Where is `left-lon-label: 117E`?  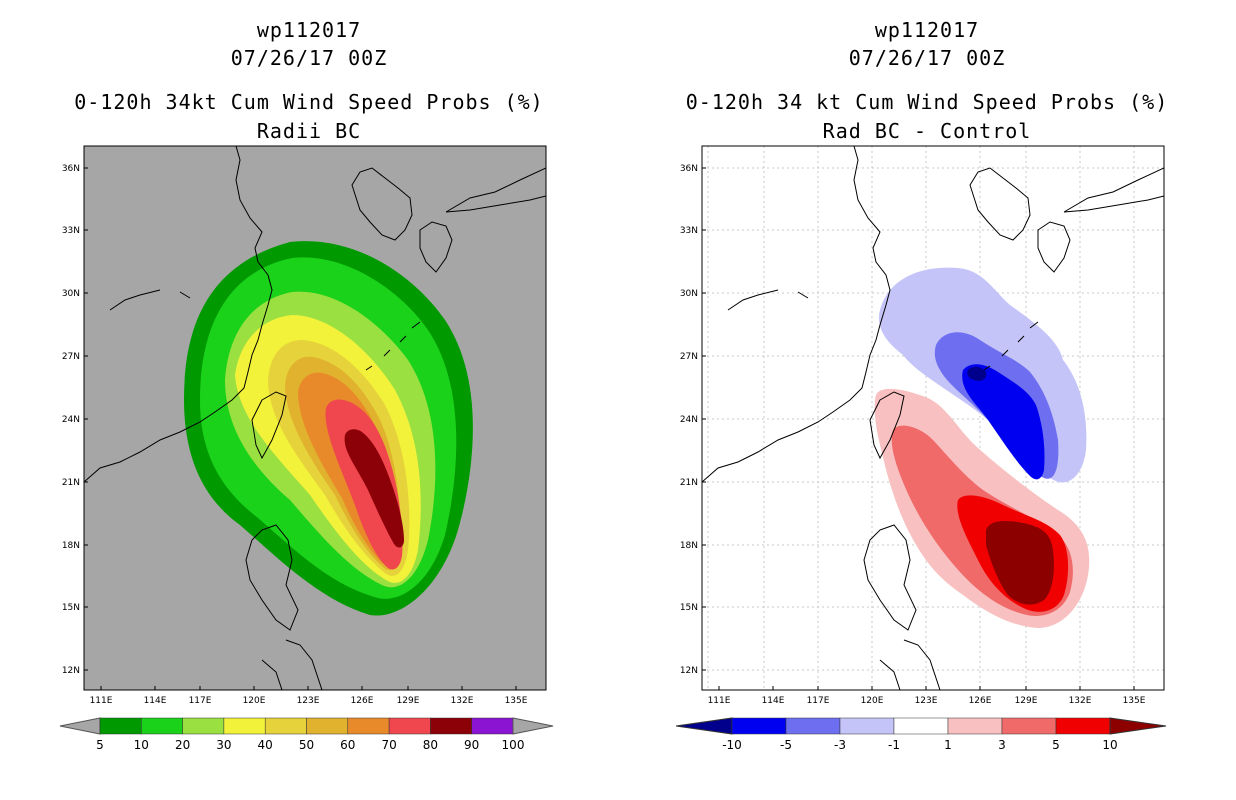
left-lon-label: 117E is located at coordinates (200, 701).